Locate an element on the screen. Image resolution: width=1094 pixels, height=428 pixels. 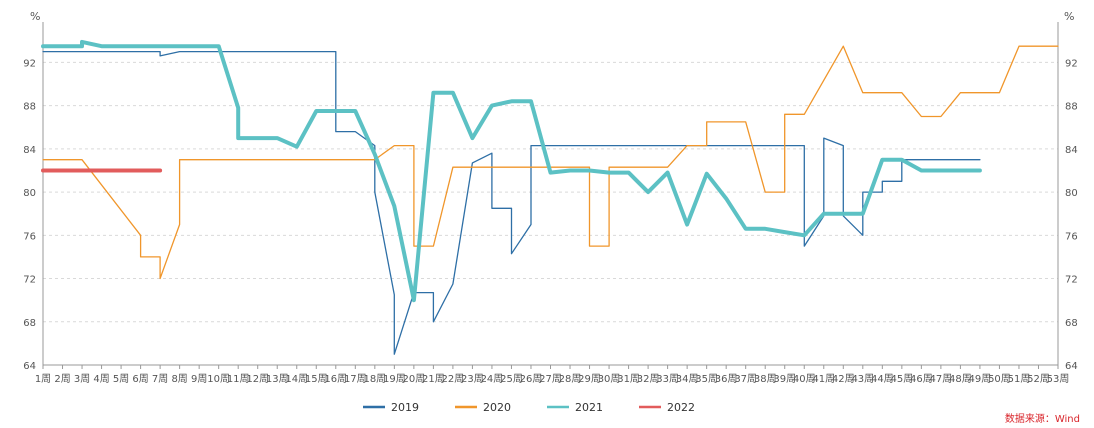
x-tick-label: 24周 is located at coordinates (492, 379).